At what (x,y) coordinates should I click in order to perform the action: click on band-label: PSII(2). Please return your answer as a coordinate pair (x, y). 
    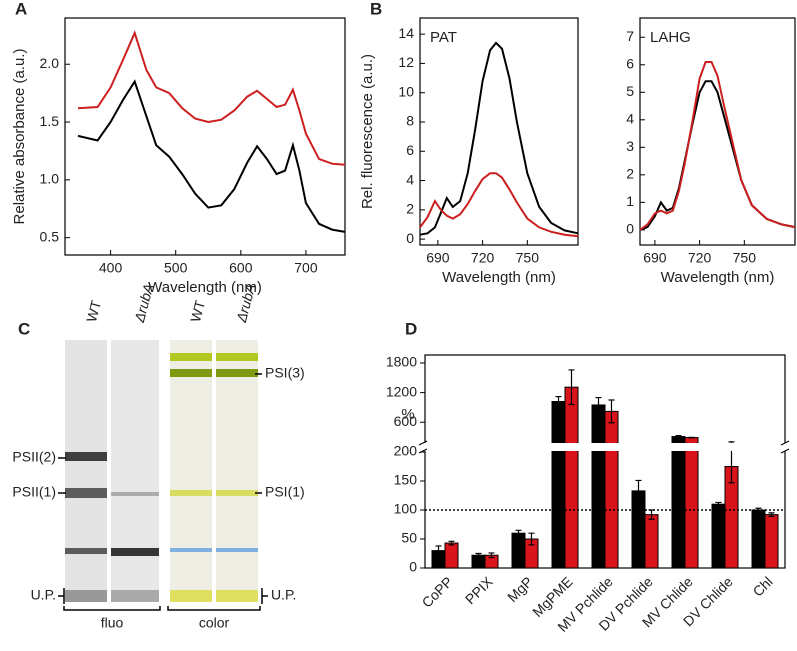
    Looking at the image, I should click on (34, 457).